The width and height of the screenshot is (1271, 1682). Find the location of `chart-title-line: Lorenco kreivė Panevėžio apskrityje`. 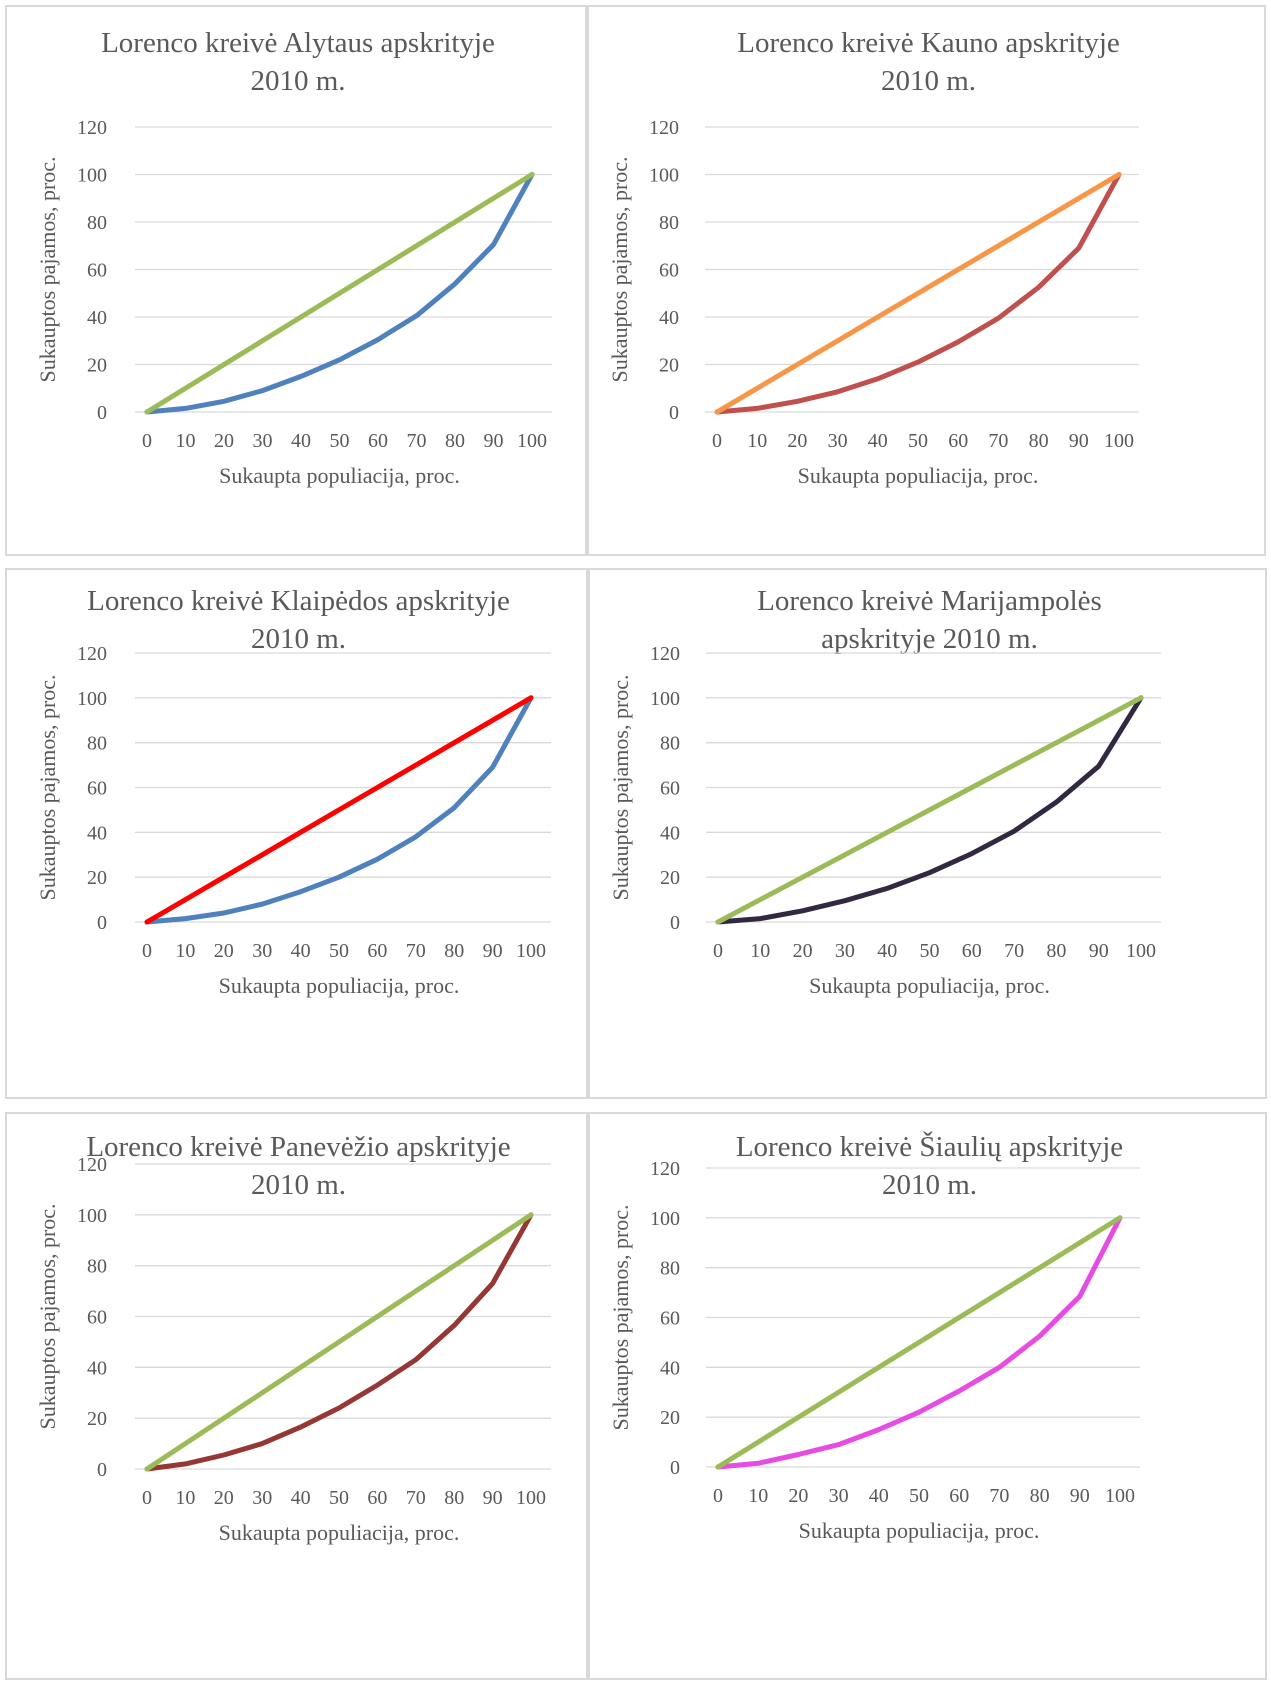

chart-title-line: Lorenco kreivė Panevėžio apskrityje is located at coordinates (298, 1147).